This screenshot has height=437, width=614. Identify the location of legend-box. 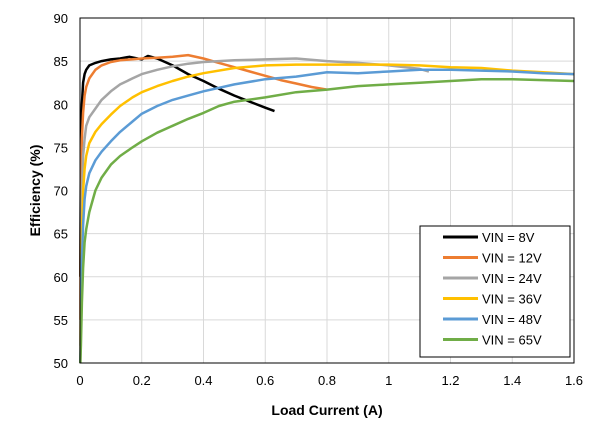
(495, 291).